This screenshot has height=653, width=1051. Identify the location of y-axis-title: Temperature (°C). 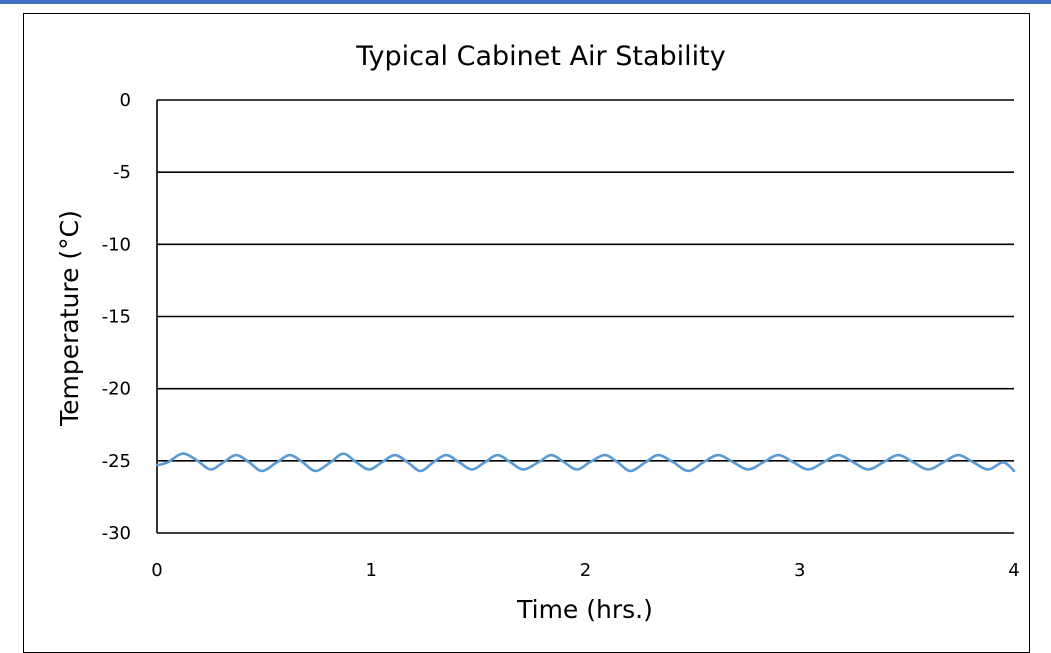
(69, 318).